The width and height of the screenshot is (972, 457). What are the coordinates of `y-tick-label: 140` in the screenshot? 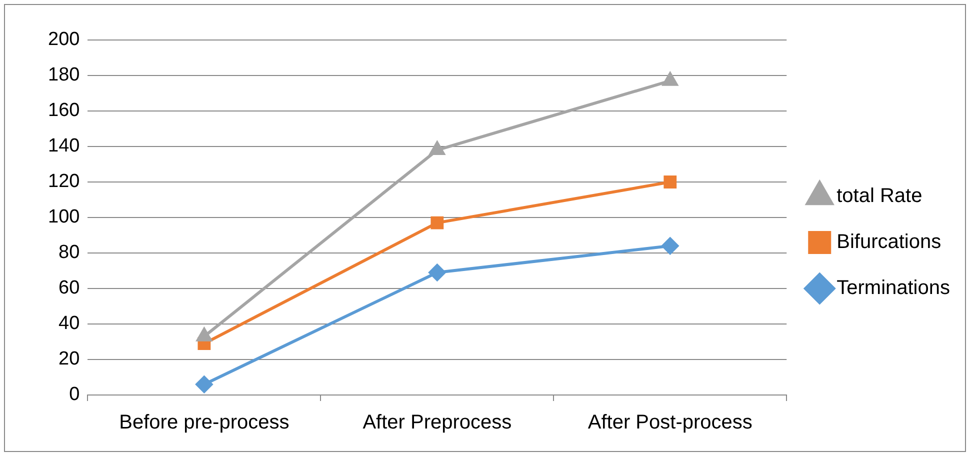 It's located at (64, 146).